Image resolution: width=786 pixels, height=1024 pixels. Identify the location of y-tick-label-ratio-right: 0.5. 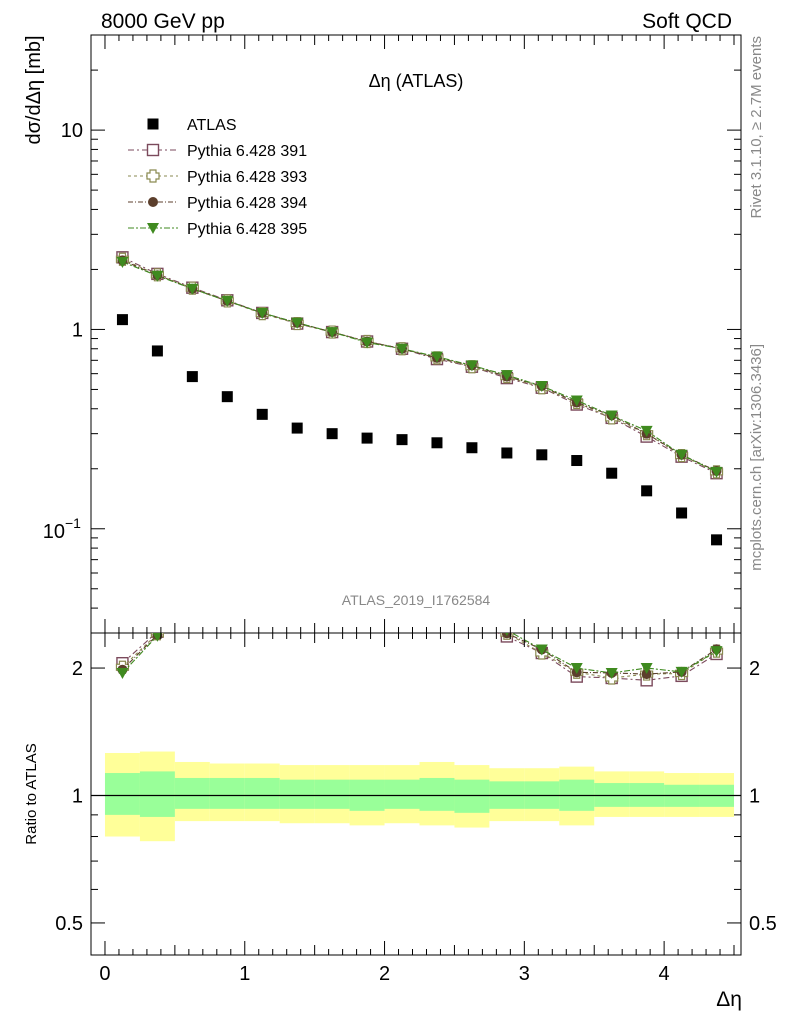
(763, 924).